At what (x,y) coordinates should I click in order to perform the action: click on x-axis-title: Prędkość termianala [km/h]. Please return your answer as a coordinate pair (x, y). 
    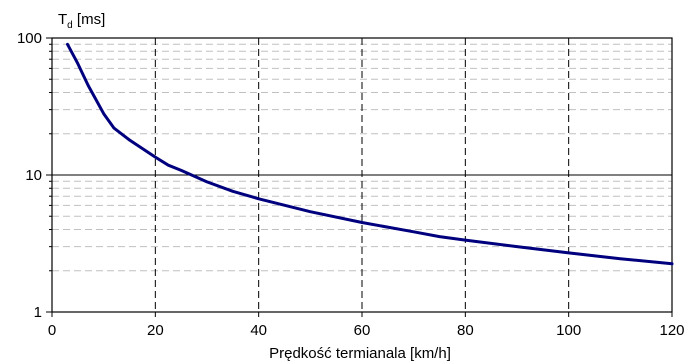
    Looking at the image, I should click on (360, 353).